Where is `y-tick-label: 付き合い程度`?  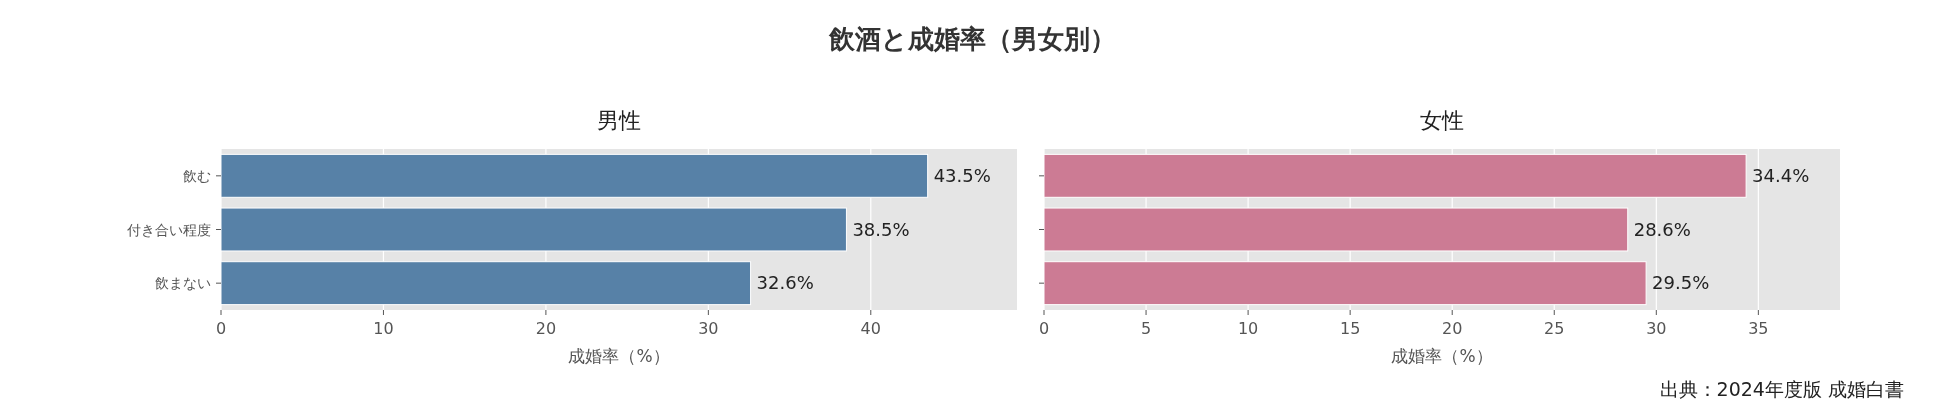
y-tick-label: 付き合い程度 is located at coordinates (168, 229).